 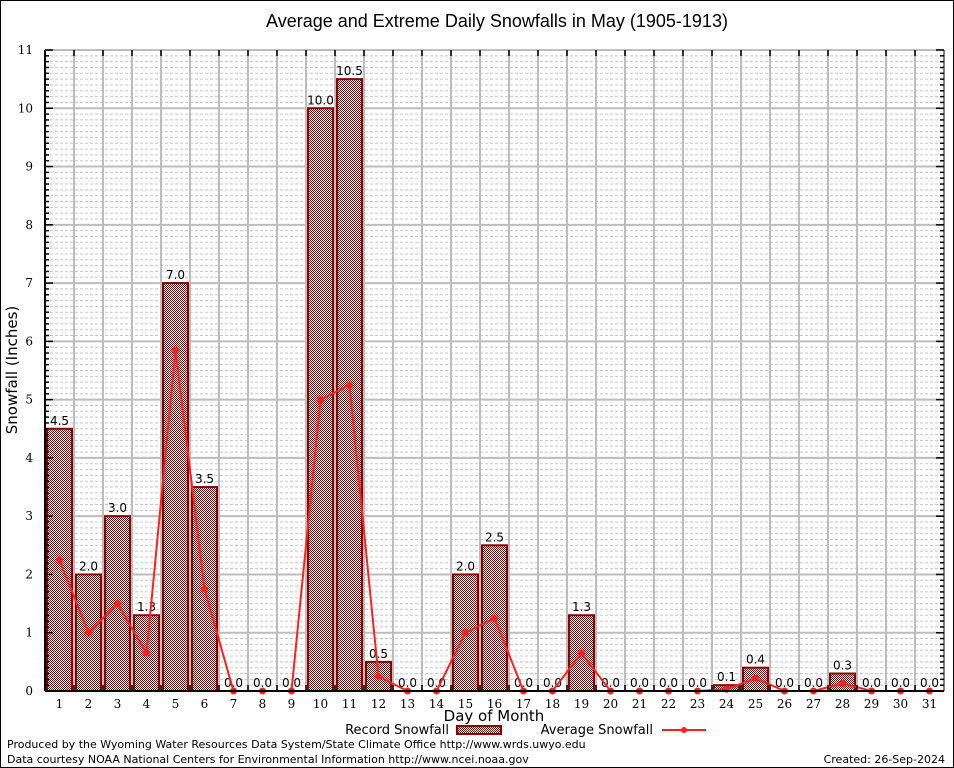 I want to click on bar-label-day-25: 0.4, so click(x=755, y=660).